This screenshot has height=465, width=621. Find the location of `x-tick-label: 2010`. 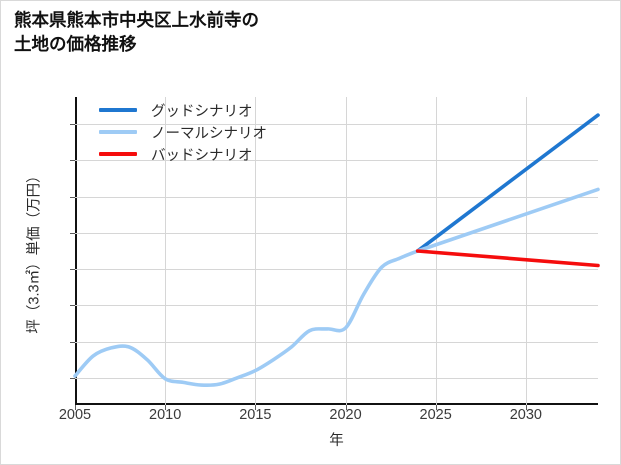

x-tick-label: 2010 is located at coordinates (165, 415).